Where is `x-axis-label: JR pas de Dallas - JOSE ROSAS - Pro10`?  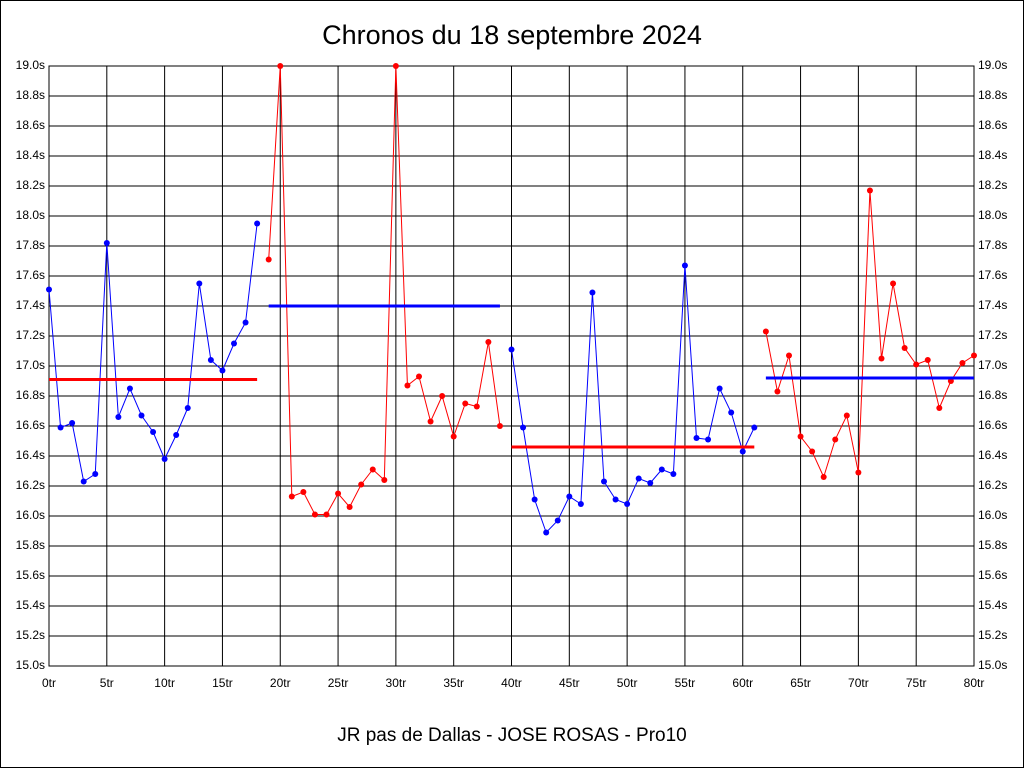 x-axis-label: JR pas de Dallas - JOSE ROSAS - Pro10 is located at coordinates (512, 735).